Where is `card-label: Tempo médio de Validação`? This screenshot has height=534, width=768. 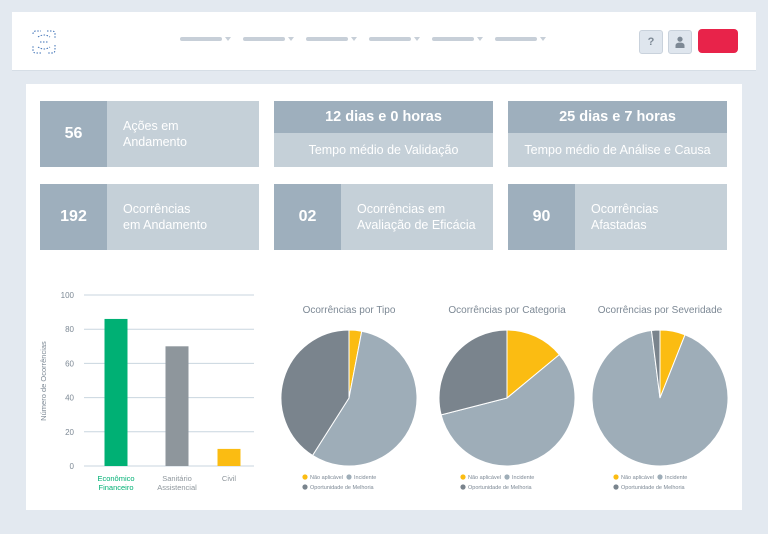
card-label: Tempo médio de Validação is located at coordinates (383, 150).